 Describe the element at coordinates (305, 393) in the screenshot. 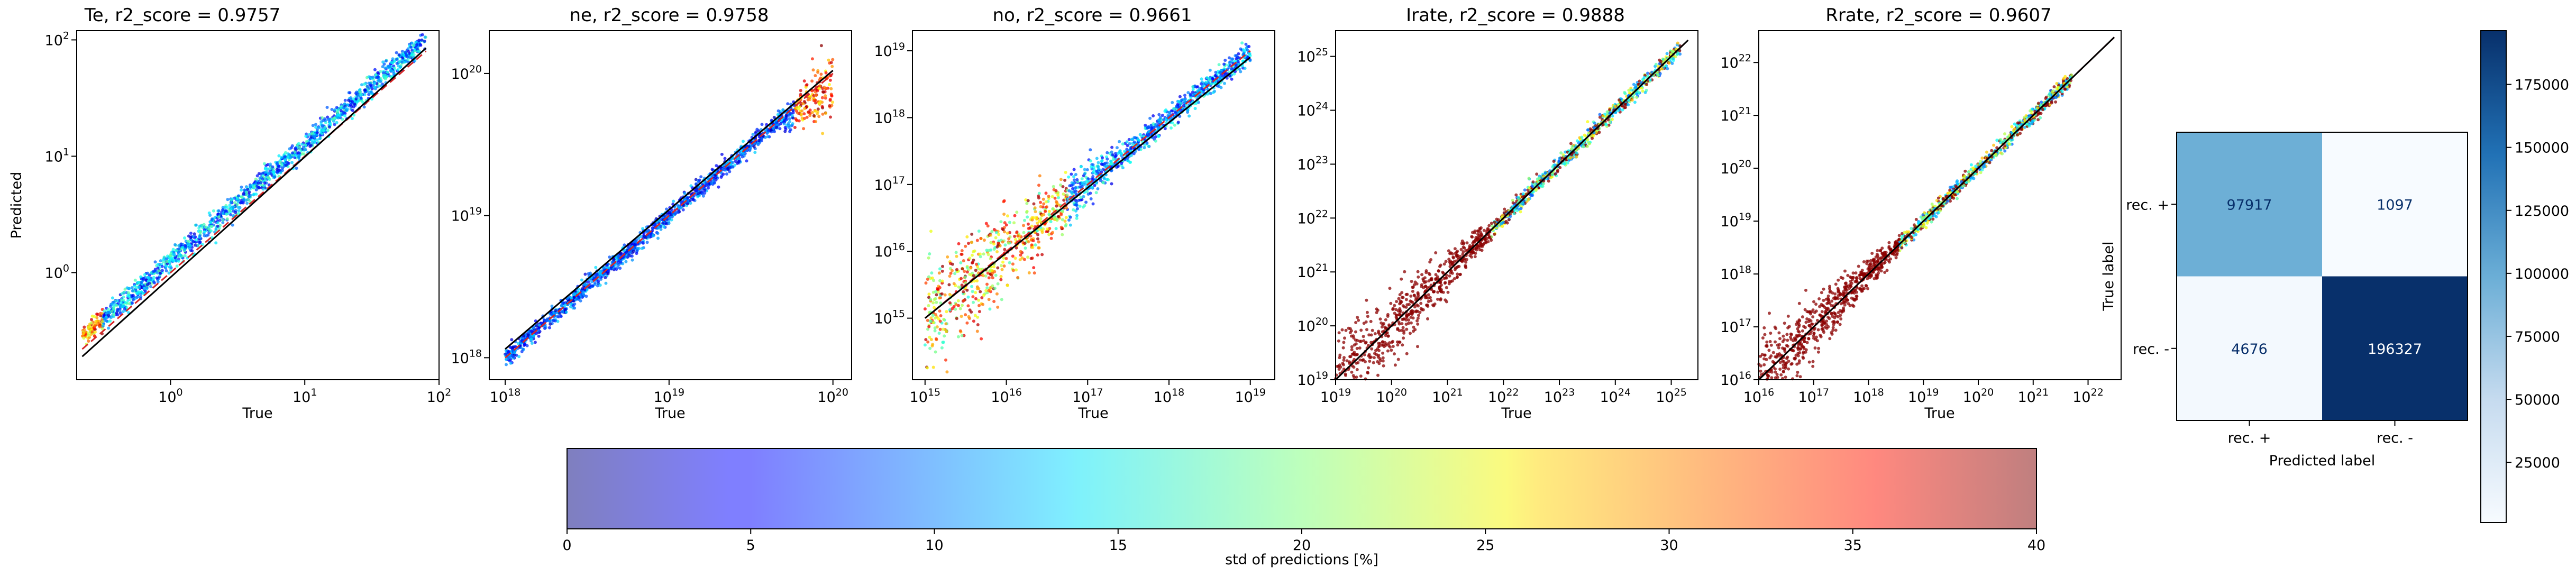

I see `x-ticks: 100 101 102` at that location.